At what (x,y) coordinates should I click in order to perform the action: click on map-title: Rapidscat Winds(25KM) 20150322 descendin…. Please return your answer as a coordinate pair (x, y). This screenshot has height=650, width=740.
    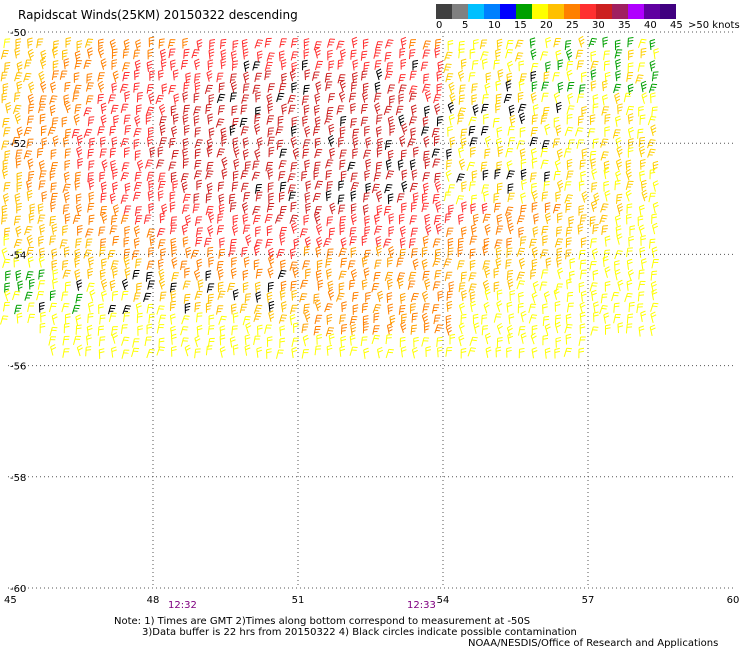
    Looking at the image, I should click on (158, 15).